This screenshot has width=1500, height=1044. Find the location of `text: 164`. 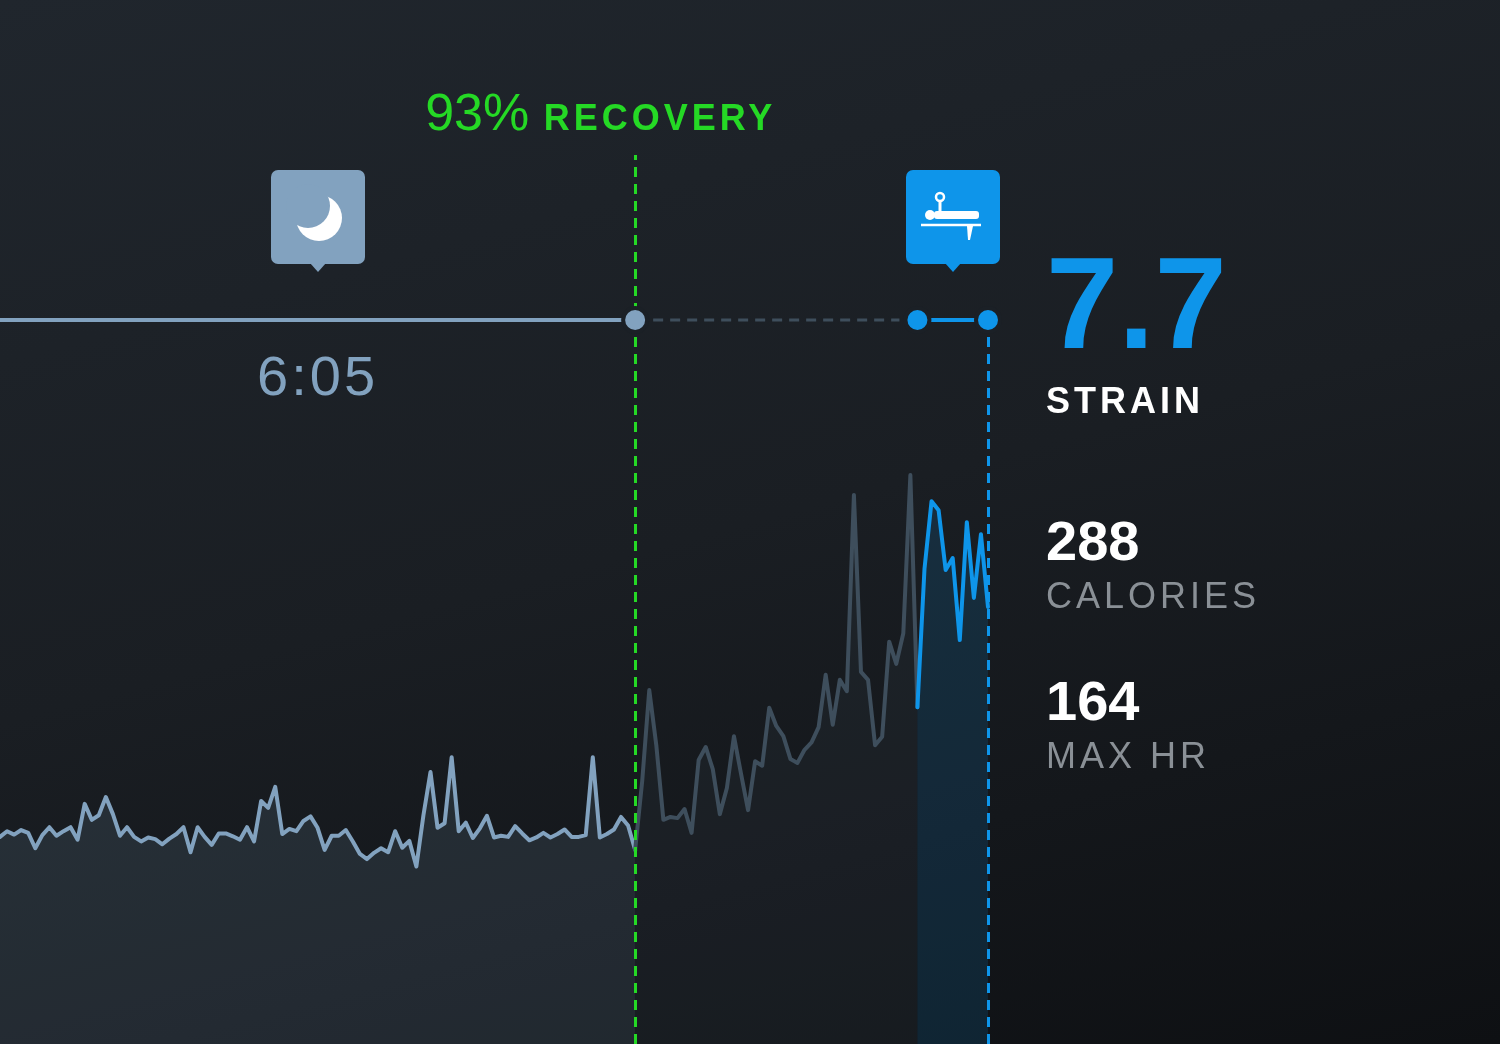

text: 164 is located at coordinates (1093, 700).